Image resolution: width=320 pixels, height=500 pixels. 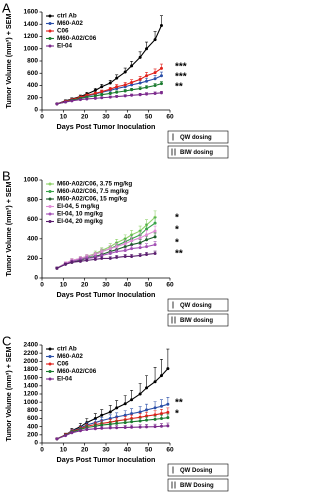 I want to click on legend-label: ctrl Ab, so click(x=67, y=349).